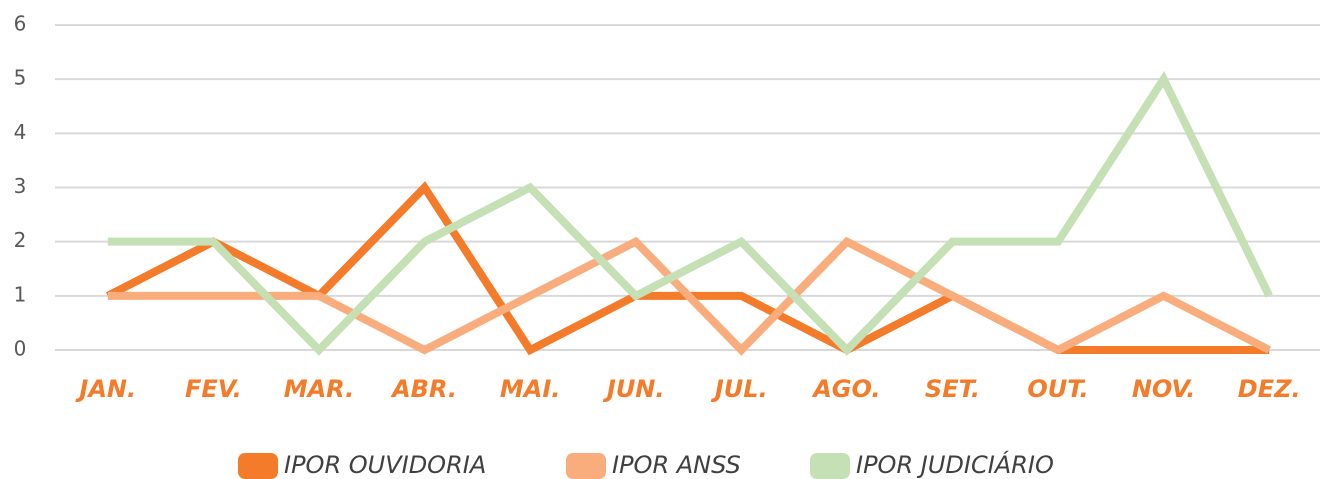 The width and height of the screenshot is (1320, 479). I want to click on x-tick-label: OUT., so click(1057, 389).